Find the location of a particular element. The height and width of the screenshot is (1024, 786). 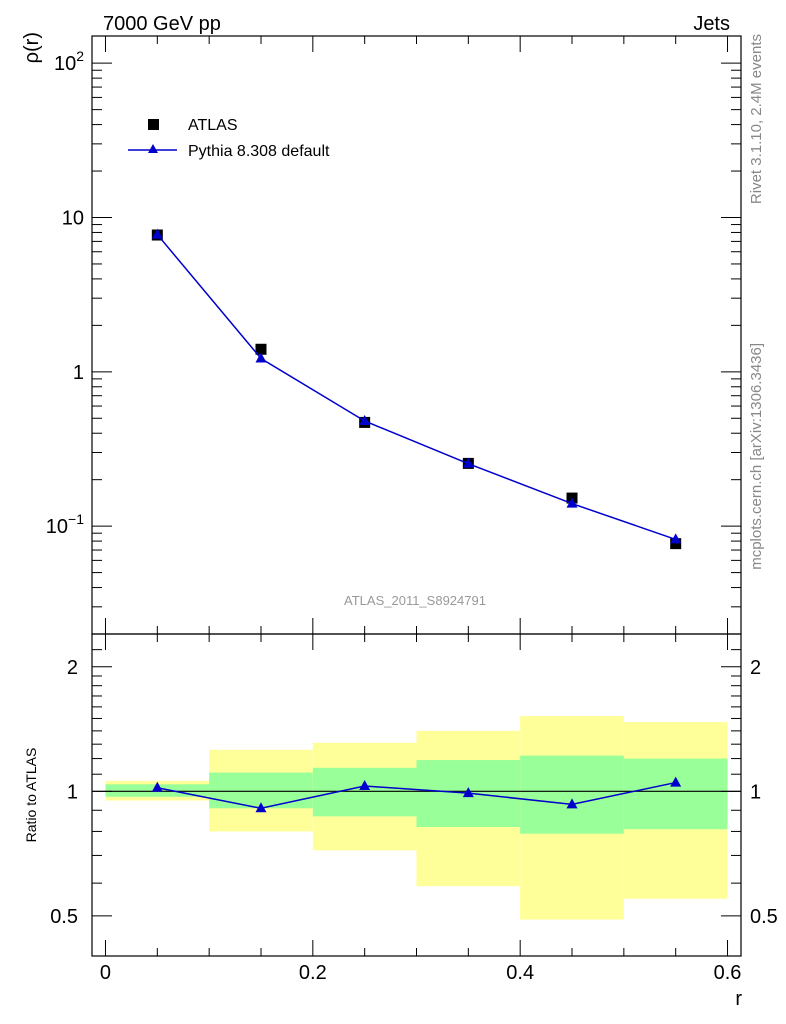

watermark: ATLAS_2011_S8924791 is located at coordinates (415, 600).